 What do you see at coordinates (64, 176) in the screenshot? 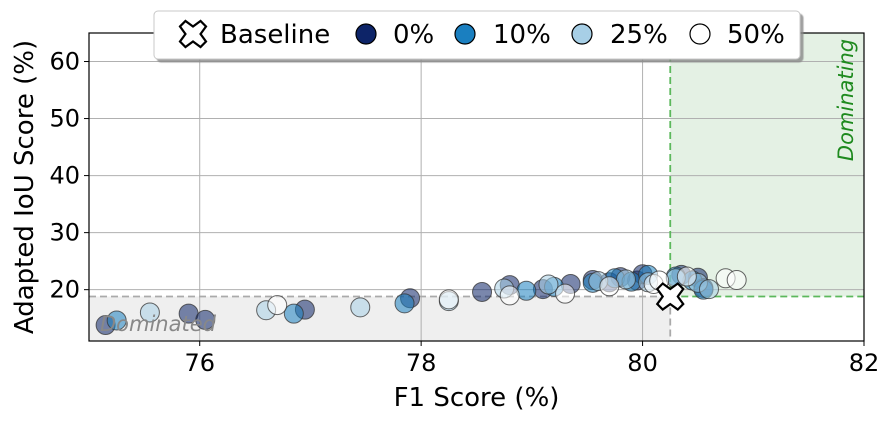
I see `y-tick-label: 40` at bounding box center [64, 176].